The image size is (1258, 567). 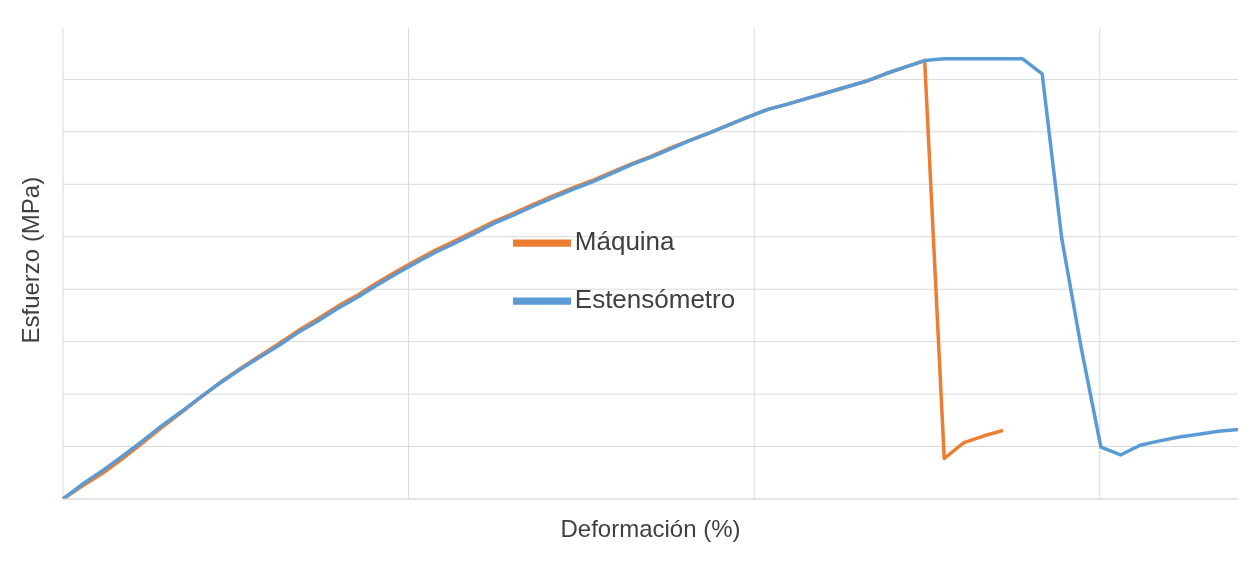 What do you see at coordinates (624, 240) in the screenshot?
I see `legend-label: Máquina` at bounding box center [624, 240].